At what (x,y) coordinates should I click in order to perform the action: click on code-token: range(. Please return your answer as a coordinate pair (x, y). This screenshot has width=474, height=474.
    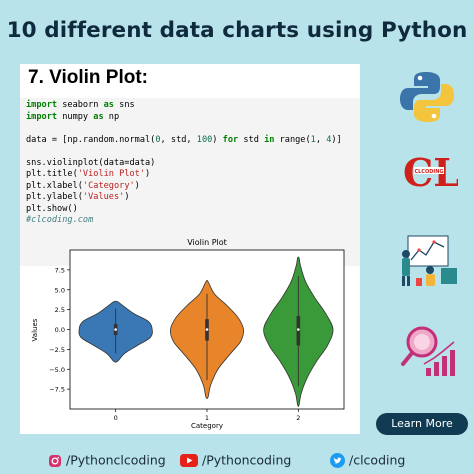
    Looking at the image, I should click on (292, 139).